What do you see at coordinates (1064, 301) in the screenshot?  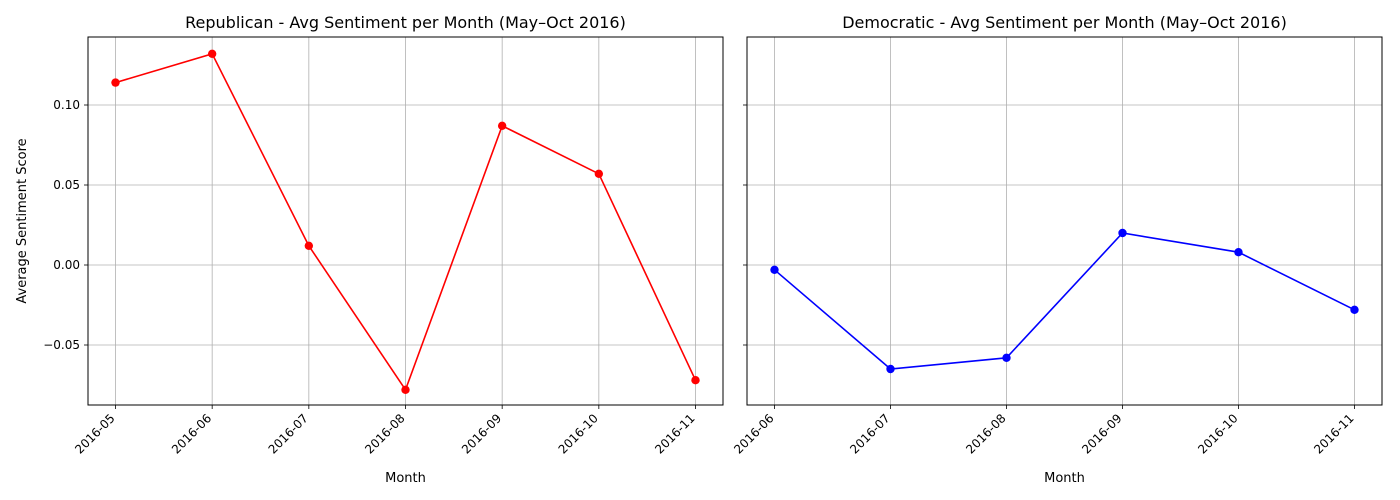 I see `series-line` at bounding box center [1064, 301].